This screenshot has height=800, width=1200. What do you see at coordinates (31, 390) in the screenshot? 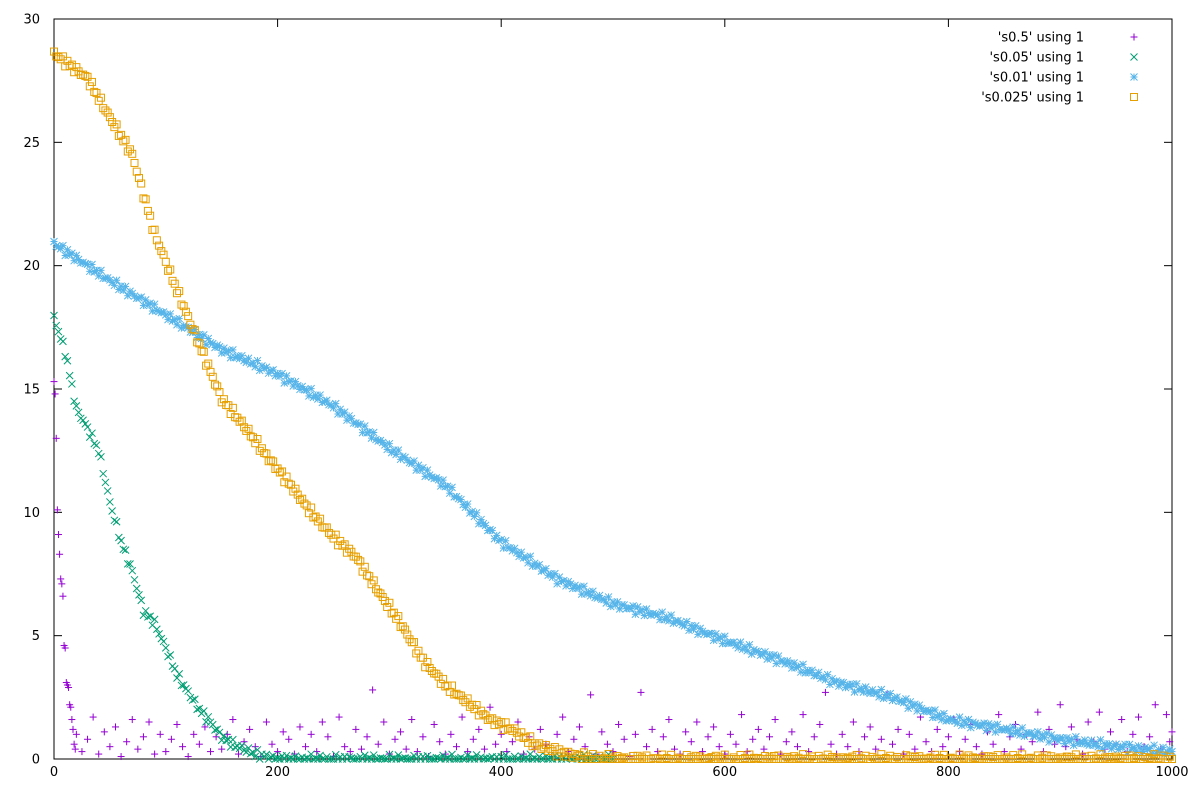
I see `y-tick-label: 15` at bounding box center [31, 390].